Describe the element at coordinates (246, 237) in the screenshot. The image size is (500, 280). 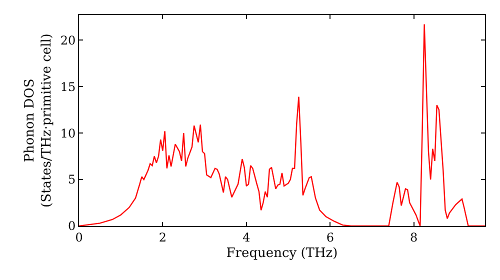
I see `x-tick-label: 4` at that location.